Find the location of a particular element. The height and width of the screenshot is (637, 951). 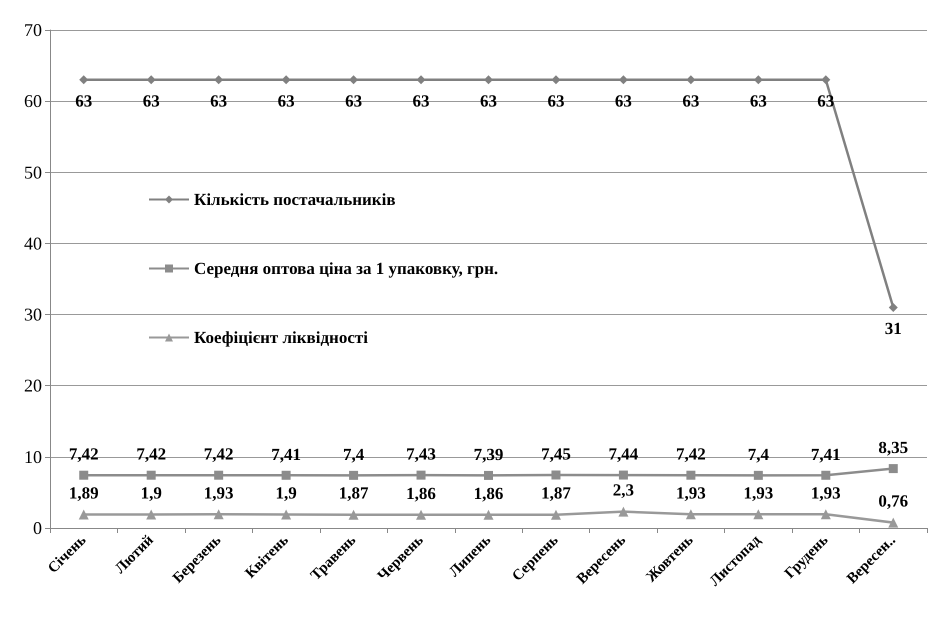

data-label: 8,35 is located at coordinates (893, 448).